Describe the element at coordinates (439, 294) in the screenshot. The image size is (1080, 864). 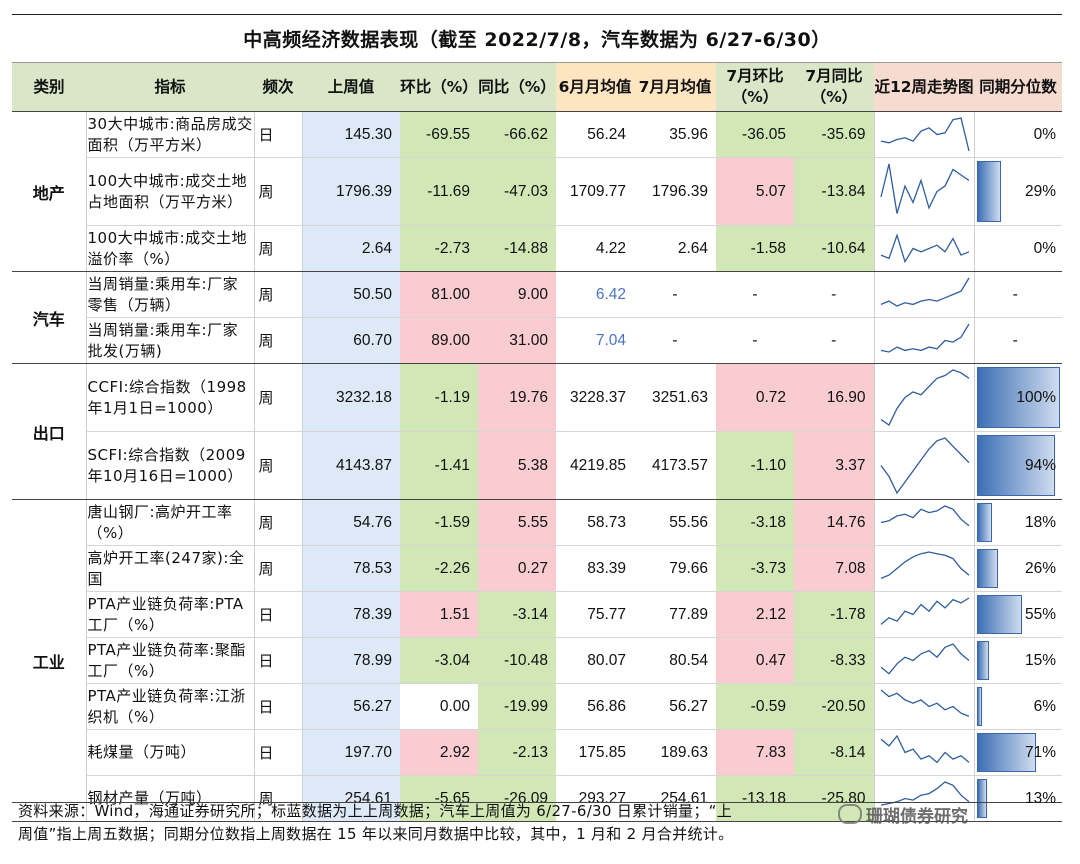
I see `hoh-value: 81.00` at that location.